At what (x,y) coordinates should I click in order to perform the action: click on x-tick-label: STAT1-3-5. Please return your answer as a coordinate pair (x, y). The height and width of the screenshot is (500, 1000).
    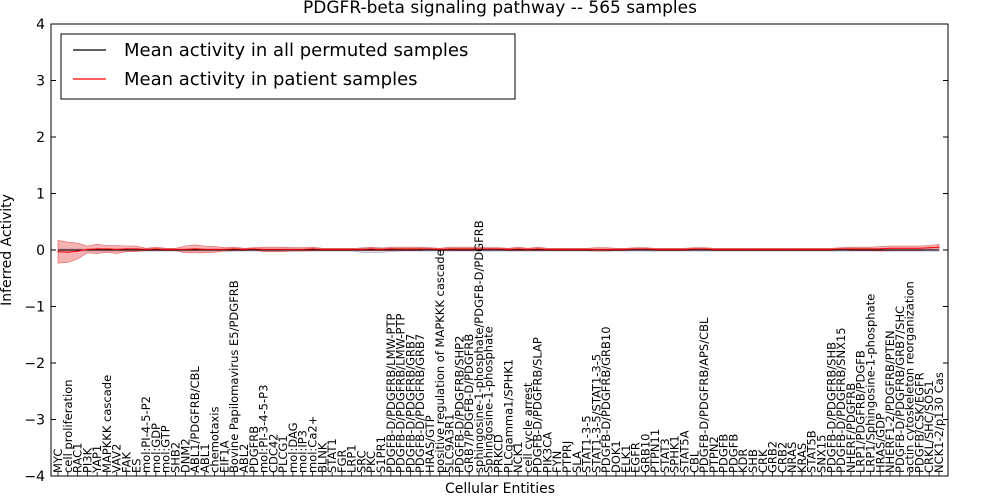
    Looking at the image, I should click on (587, 444).